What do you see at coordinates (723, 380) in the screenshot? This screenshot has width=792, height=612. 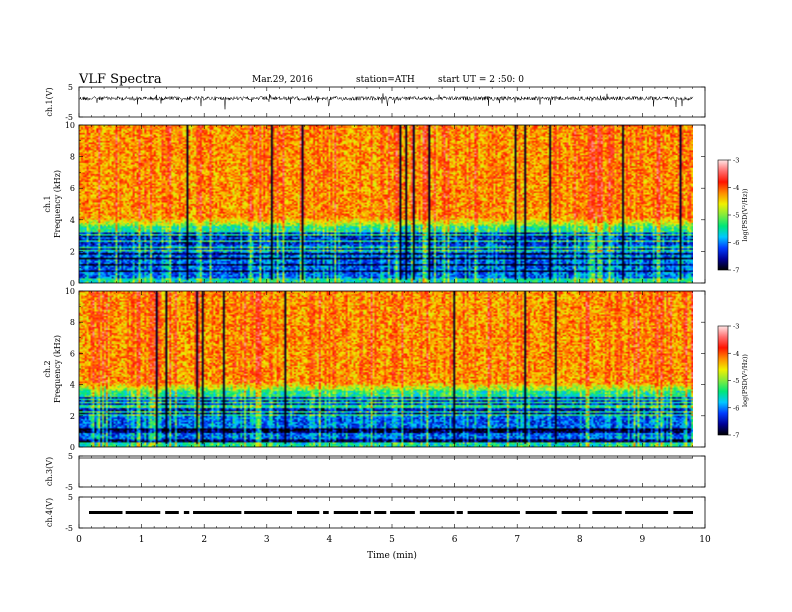 I see `colorbar-ch2` at bounding box center [723, 380].